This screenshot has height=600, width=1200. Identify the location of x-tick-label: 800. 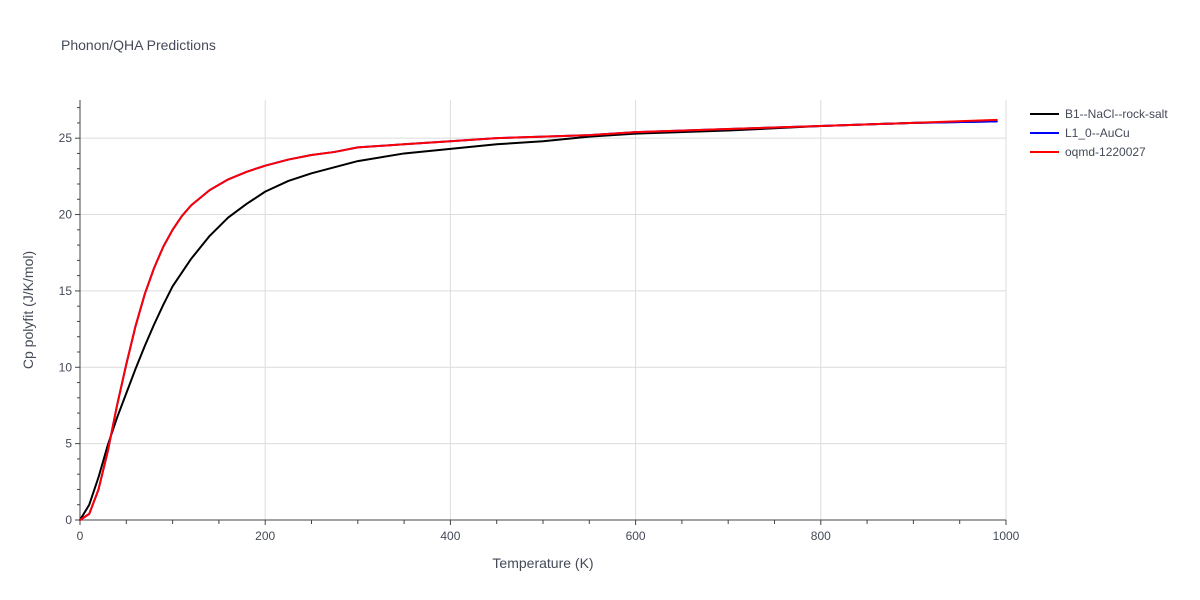
(821, 536).